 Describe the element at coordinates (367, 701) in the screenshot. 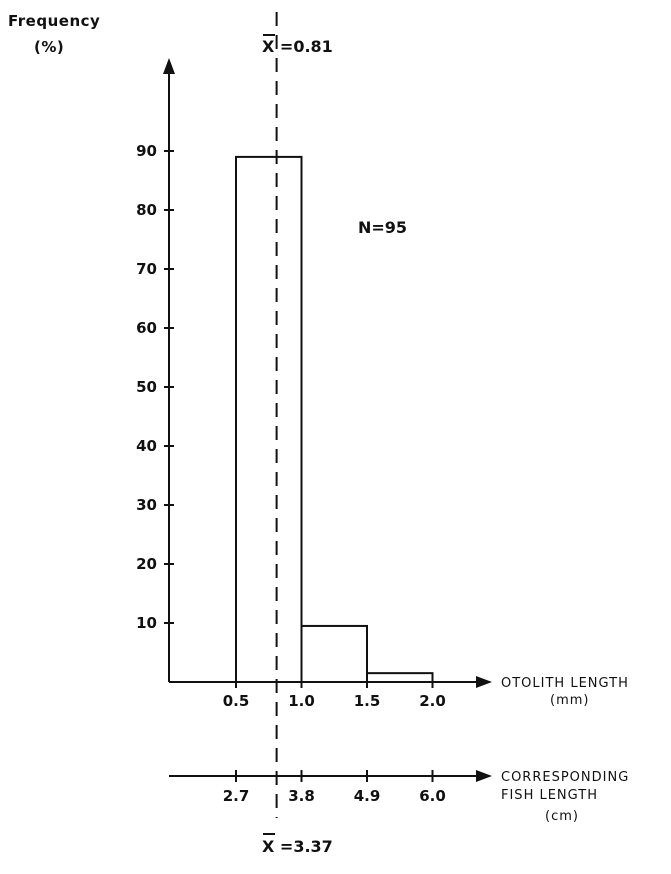

I see `x-tick-label-1.5: 1.5` at that location.